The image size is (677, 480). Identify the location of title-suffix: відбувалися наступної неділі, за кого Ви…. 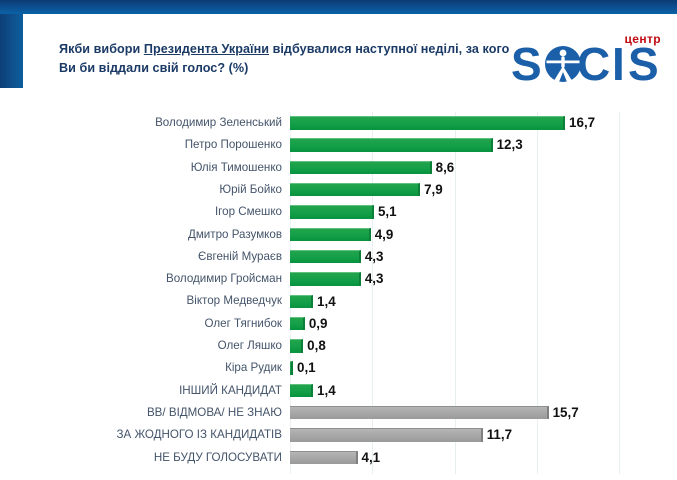
(284, 58).